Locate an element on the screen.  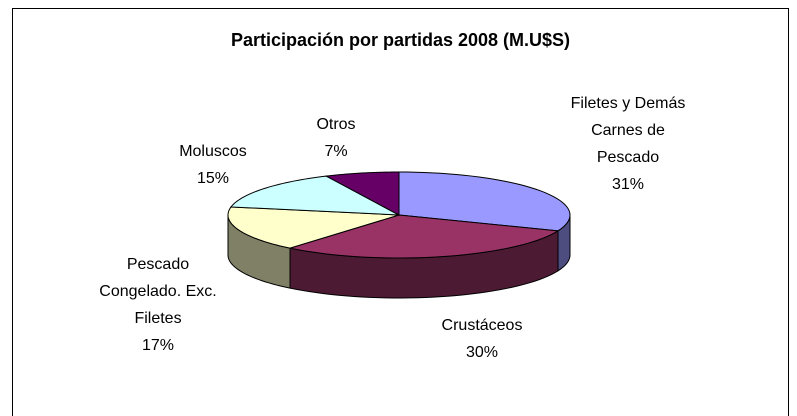
slice-label: Filetes y Demás Carnes de Pescado is located at coordinates (628, 130).